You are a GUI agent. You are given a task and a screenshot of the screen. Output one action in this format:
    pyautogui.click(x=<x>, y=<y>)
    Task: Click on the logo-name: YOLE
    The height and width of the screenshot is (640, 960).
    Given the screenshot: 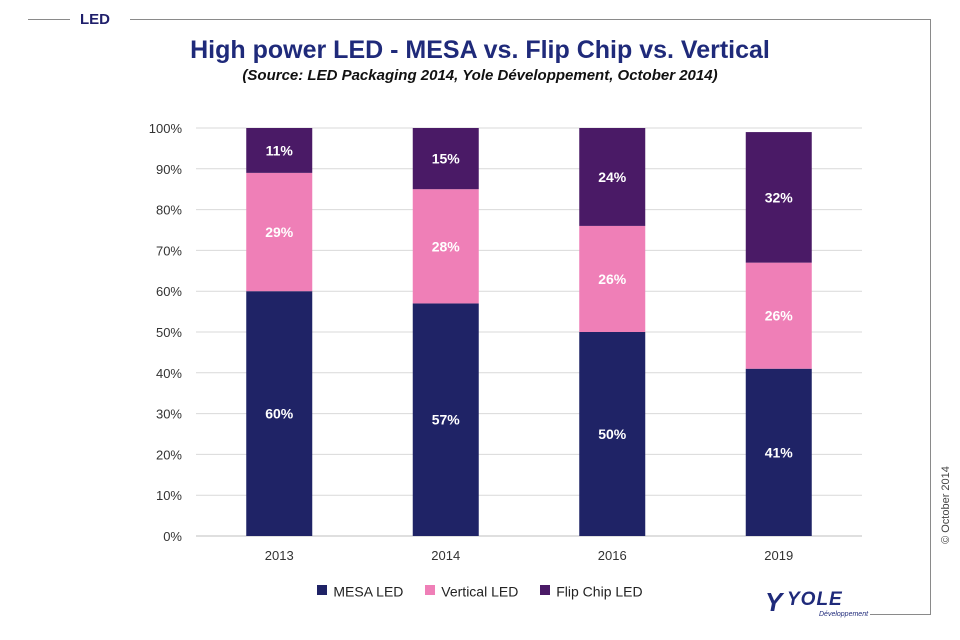 What is the action you would take?
    pyautogui.click(x=815, y=599)
    